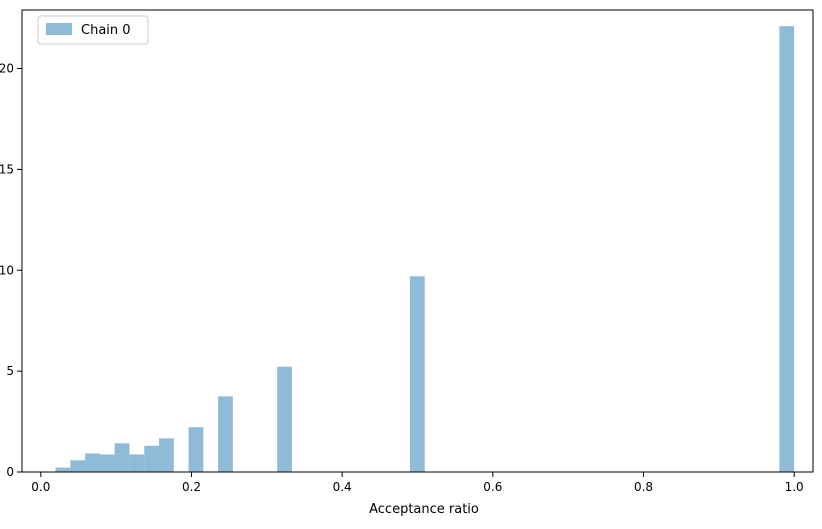 The width and height of the screenshot is (822, 529). I want to click on y-tick-label: 20, so click(7, 69).